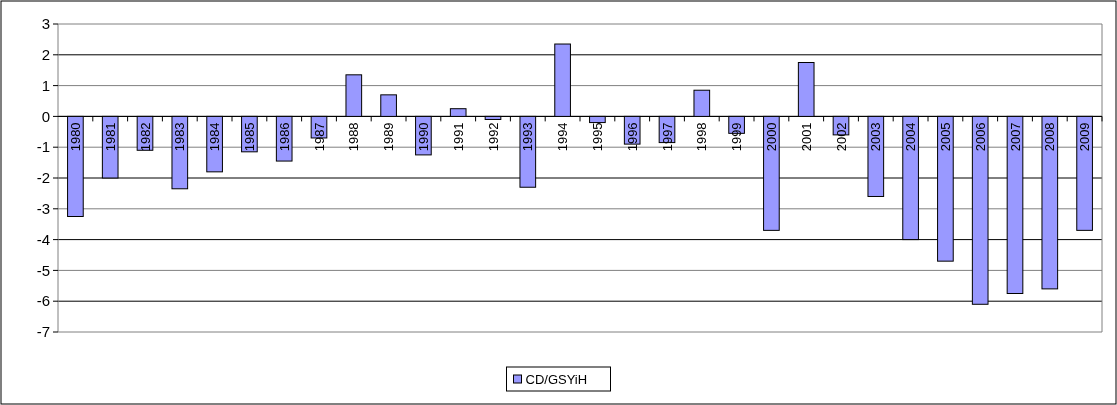 Image resolution: width=1117 pixels, height=405 pixels. What do you see at coordinates (180, 137) in the screenshot?
I see `x-tick-label: 1983` at bounding box center [180, 137].